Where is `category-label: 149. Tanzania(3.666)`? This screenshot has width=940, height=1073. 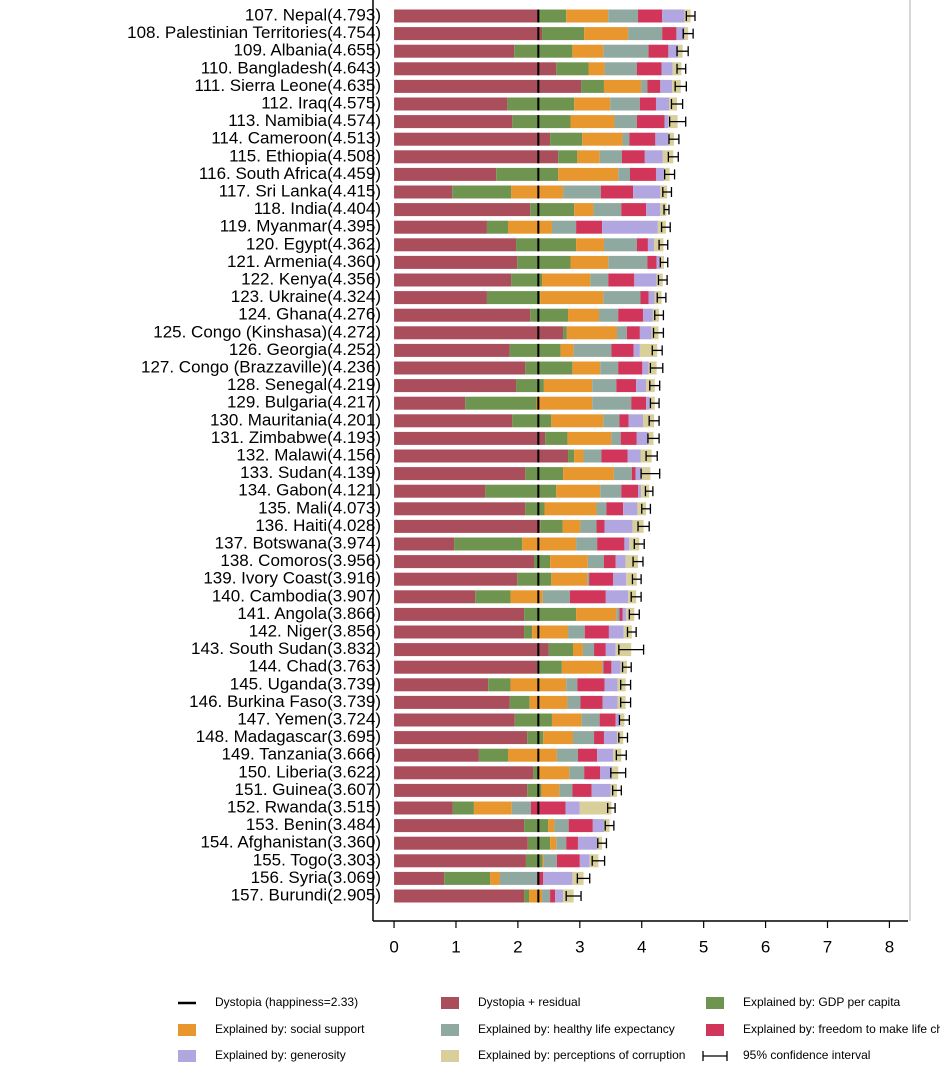
category-label: 149. Tanzania(3.666) is located at coordinates (301, 754).